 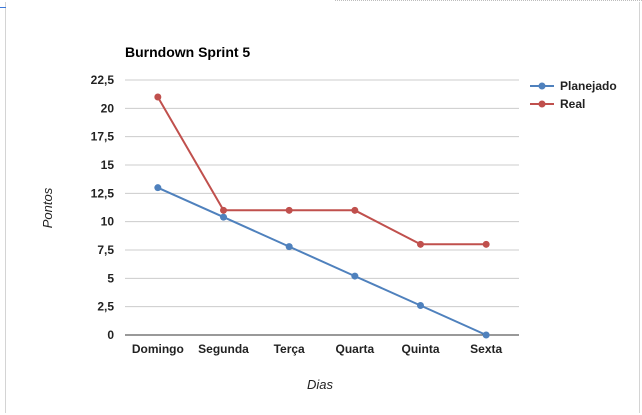 What do you see at coordinates (110, 278) in the screenshot?
I see `y-tick-label: 5` at bounding box center [110, 278].